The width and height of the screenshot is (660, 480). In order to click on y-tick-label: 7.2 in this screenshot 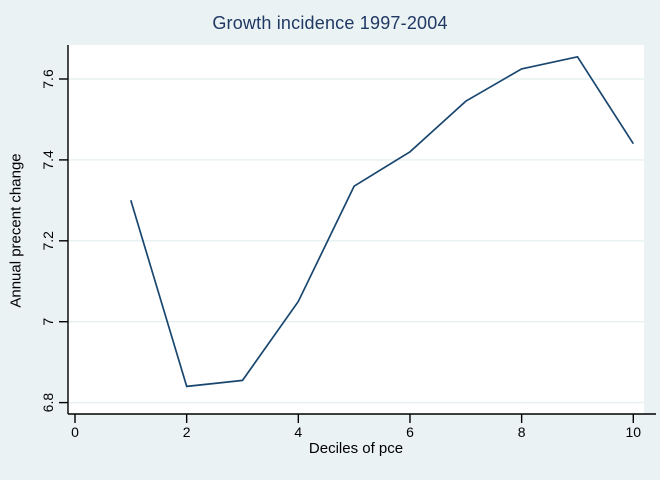, I will do `click(48, 241)`.